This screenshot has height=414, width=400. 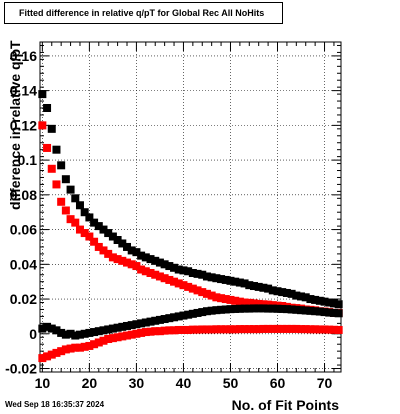 I want to click on y-tick-label: 0, so click(x=33, y=334).